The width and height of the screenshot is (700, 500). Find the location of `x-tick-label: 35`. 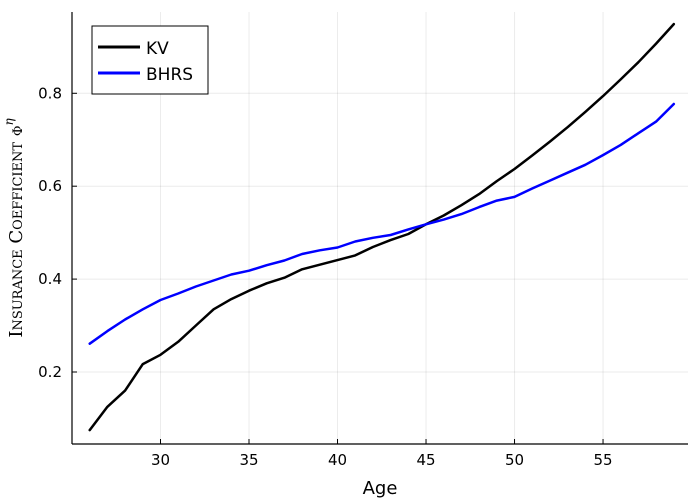

x-tick-label: 35 is located at coordinates (248, 460).